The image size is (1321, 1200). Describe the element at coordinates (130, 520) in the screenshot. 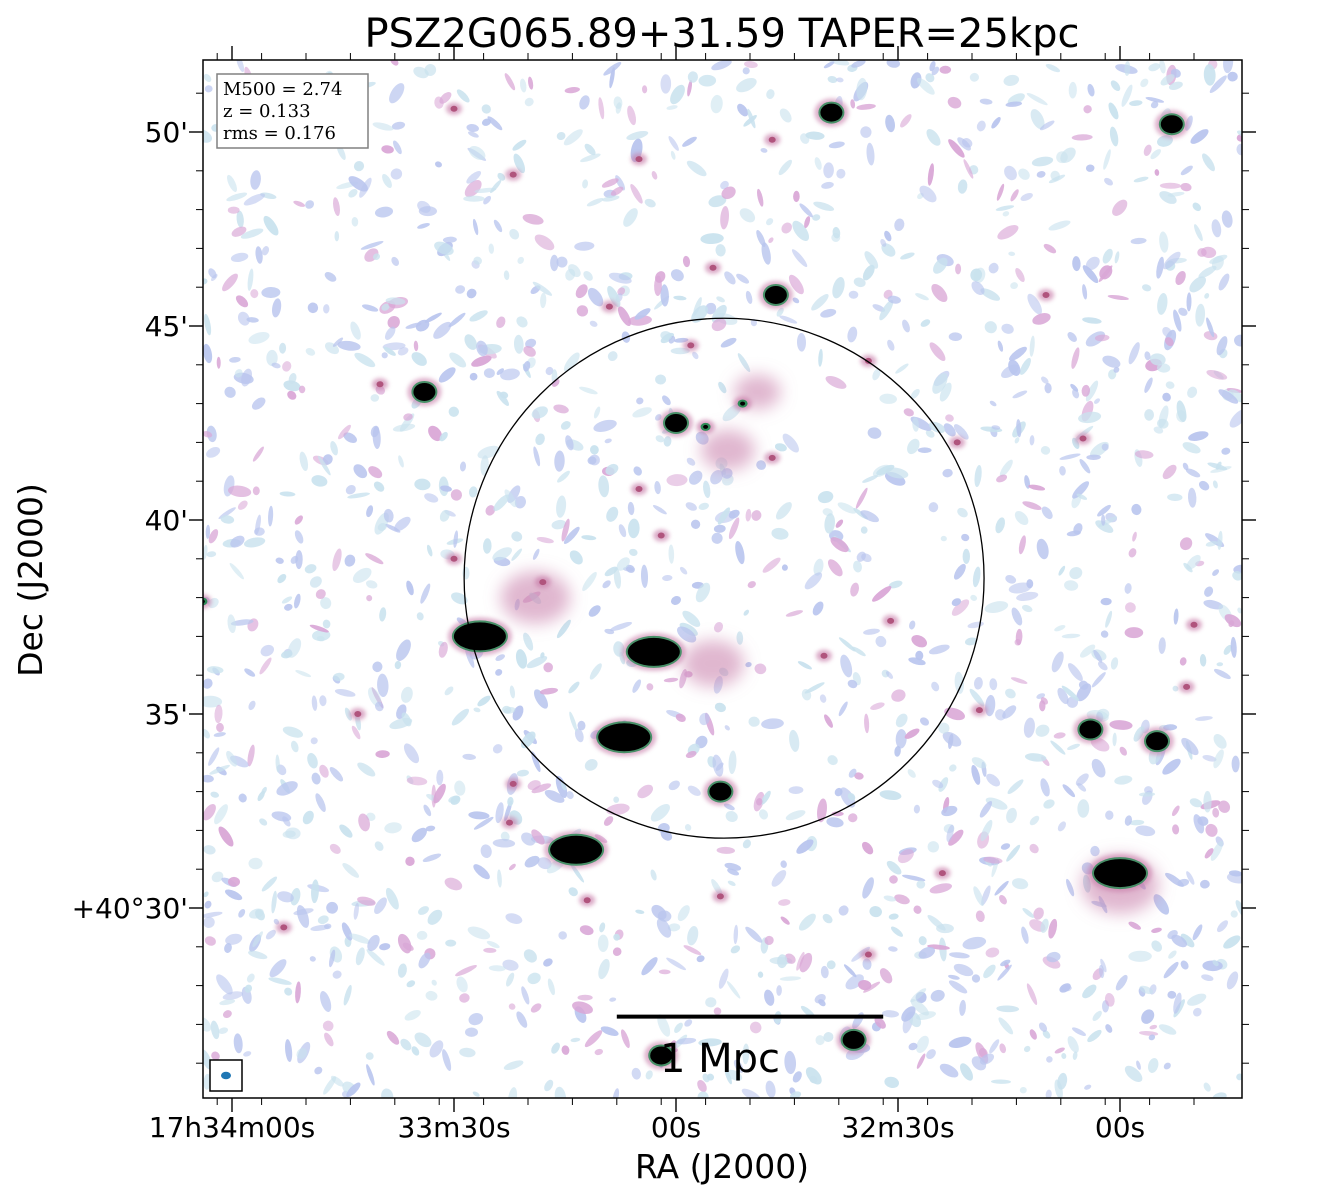

I see `y-tick-labels: 50' 45' 40' 35' +40°30'` at that location.